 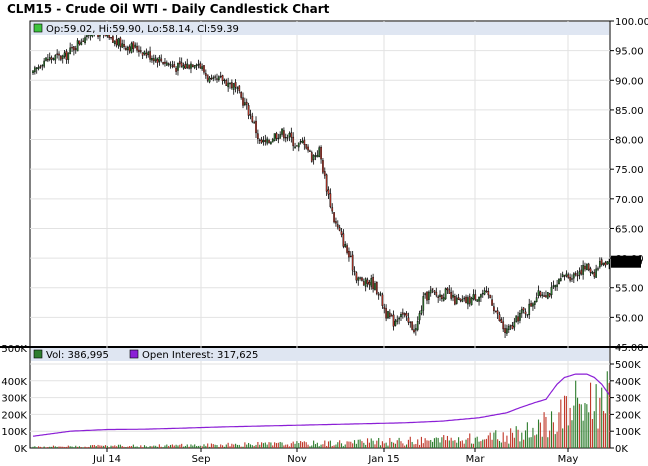 I want to click on last-price-tag-bg, so click(x=626, y=261).